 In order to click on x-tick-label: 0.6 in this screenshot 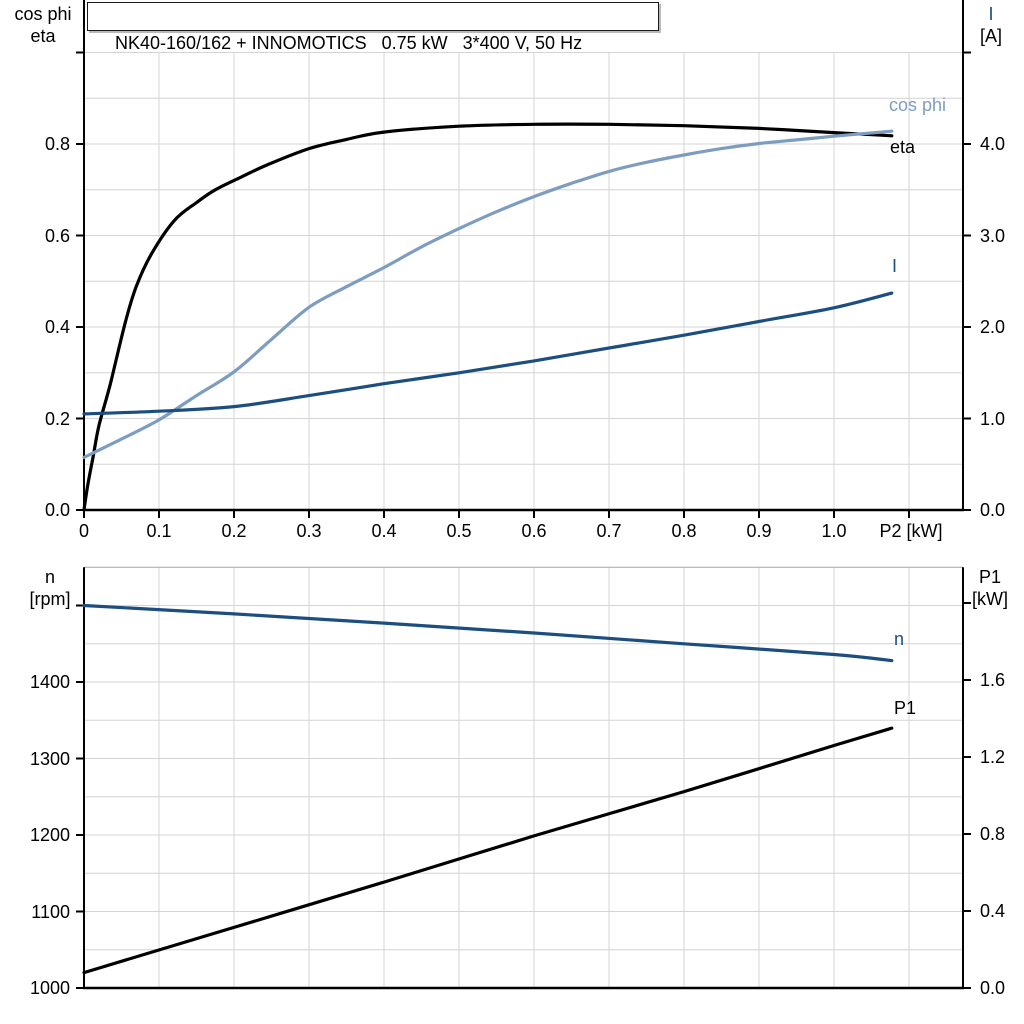, I will do `click(534, 531)`.